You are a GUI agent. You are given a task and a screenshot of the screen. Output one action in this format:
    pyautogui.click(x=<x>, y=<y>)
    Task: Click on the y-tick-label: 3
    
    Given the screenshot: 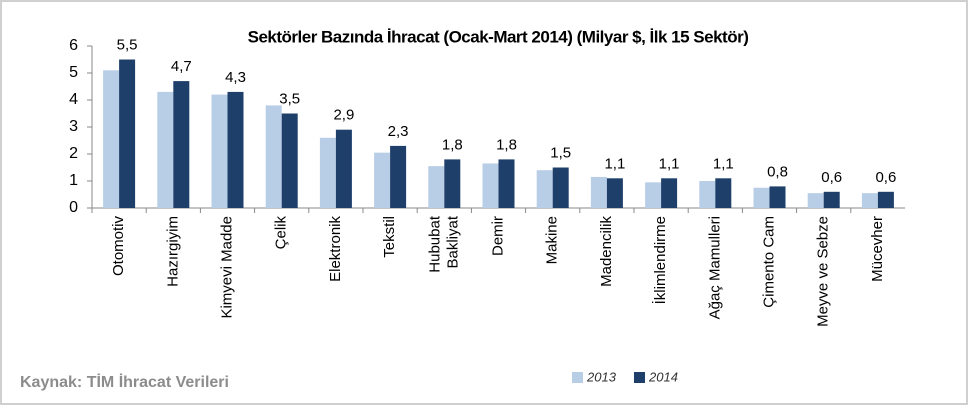 What is the action you would take?
    pyautogui.click(x=73, y=126)
    